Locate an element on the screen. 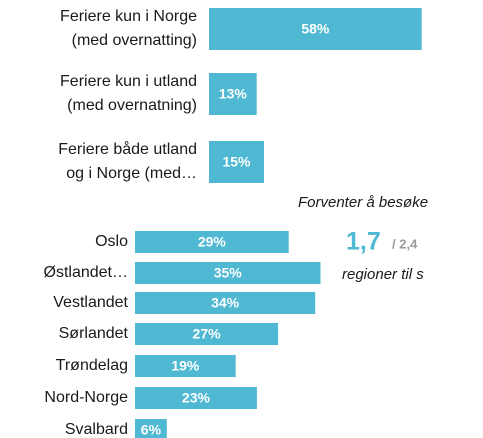  value-label: 13% is located at coordinates (233, 94).